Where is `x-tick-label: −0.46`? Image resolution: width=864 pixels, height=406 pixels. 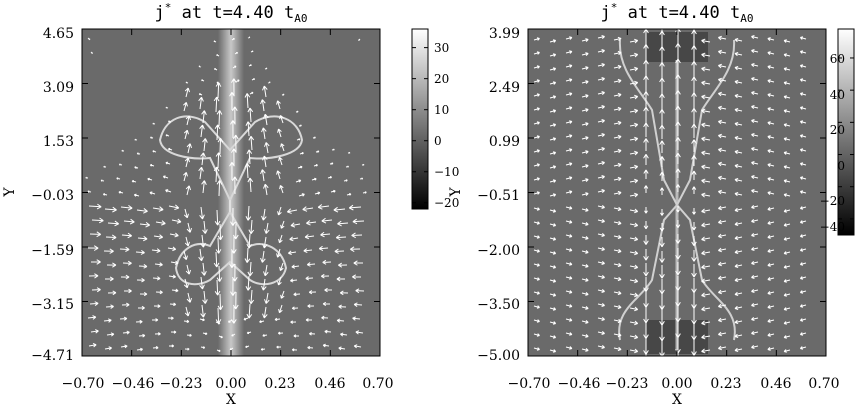
x-tick-label: −0.46 is located at coordinates (133, 384).